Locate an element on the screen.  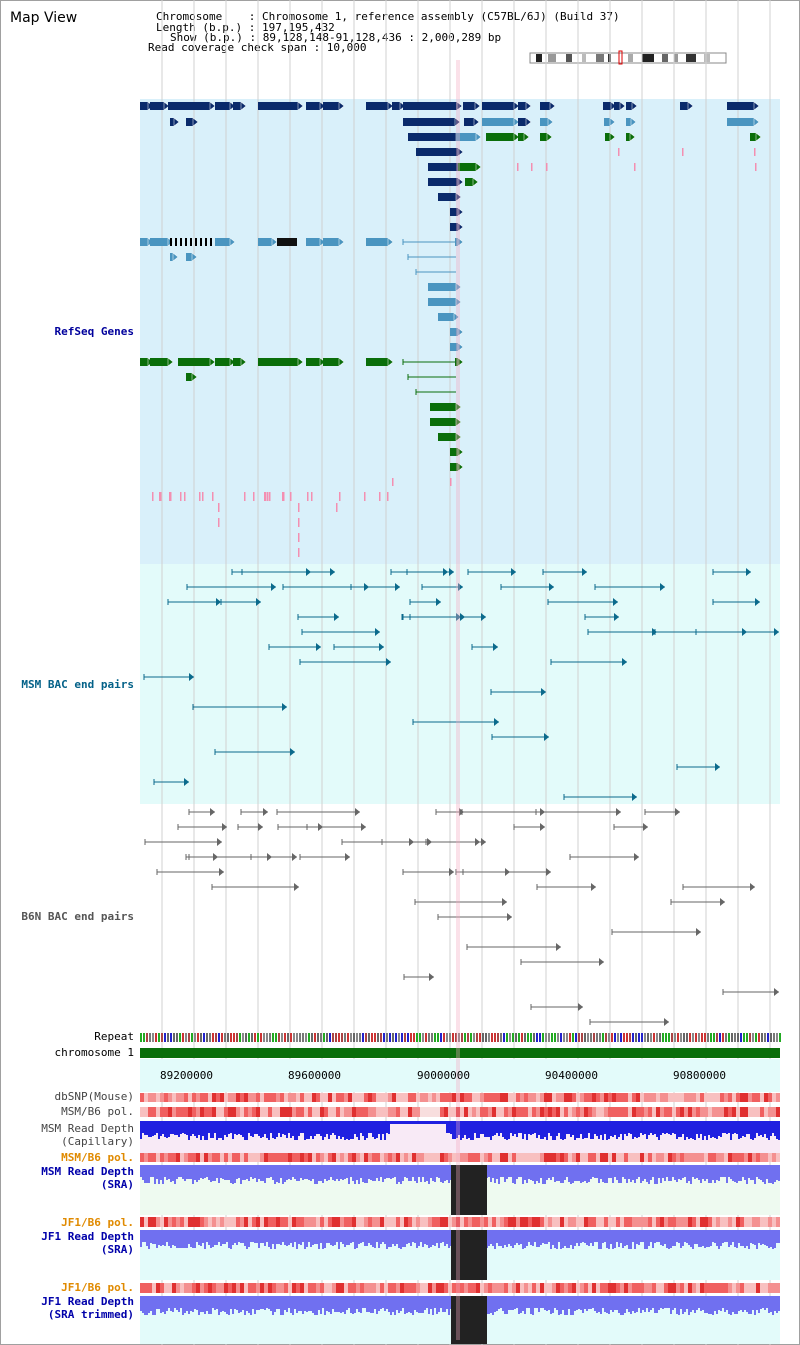
track-label-jf1-b6-pol-2: JF1/B6 pol. is located at coordinates (97, 1287).